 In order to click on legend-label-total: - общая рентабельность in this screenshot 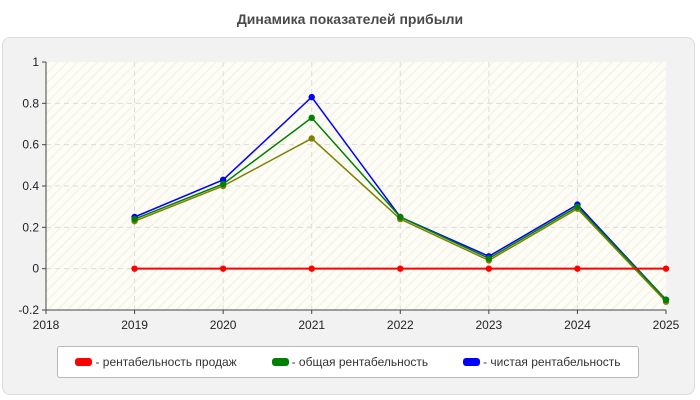, I will do `click(360, 362)`.